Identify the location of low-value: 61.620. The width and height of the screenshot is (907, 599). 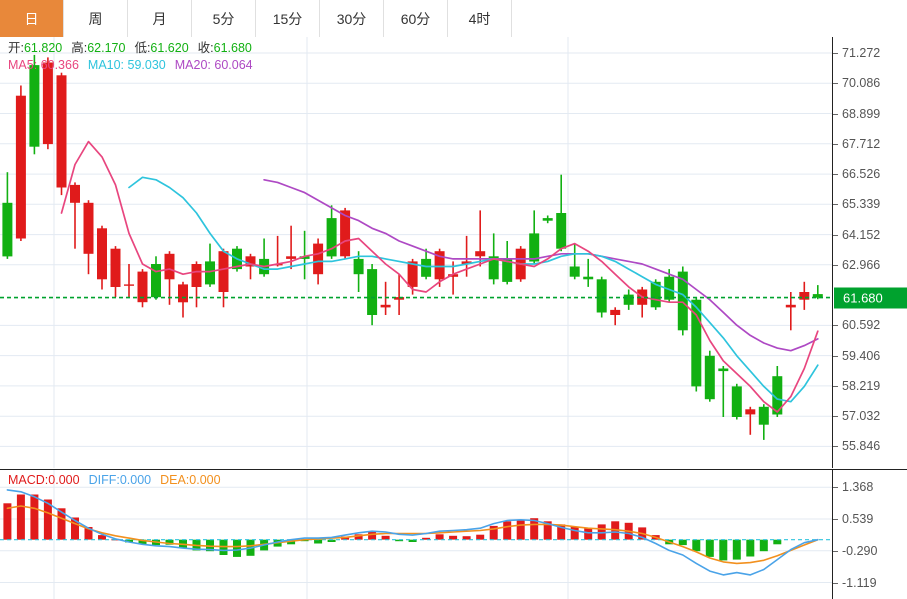
(169, 48).